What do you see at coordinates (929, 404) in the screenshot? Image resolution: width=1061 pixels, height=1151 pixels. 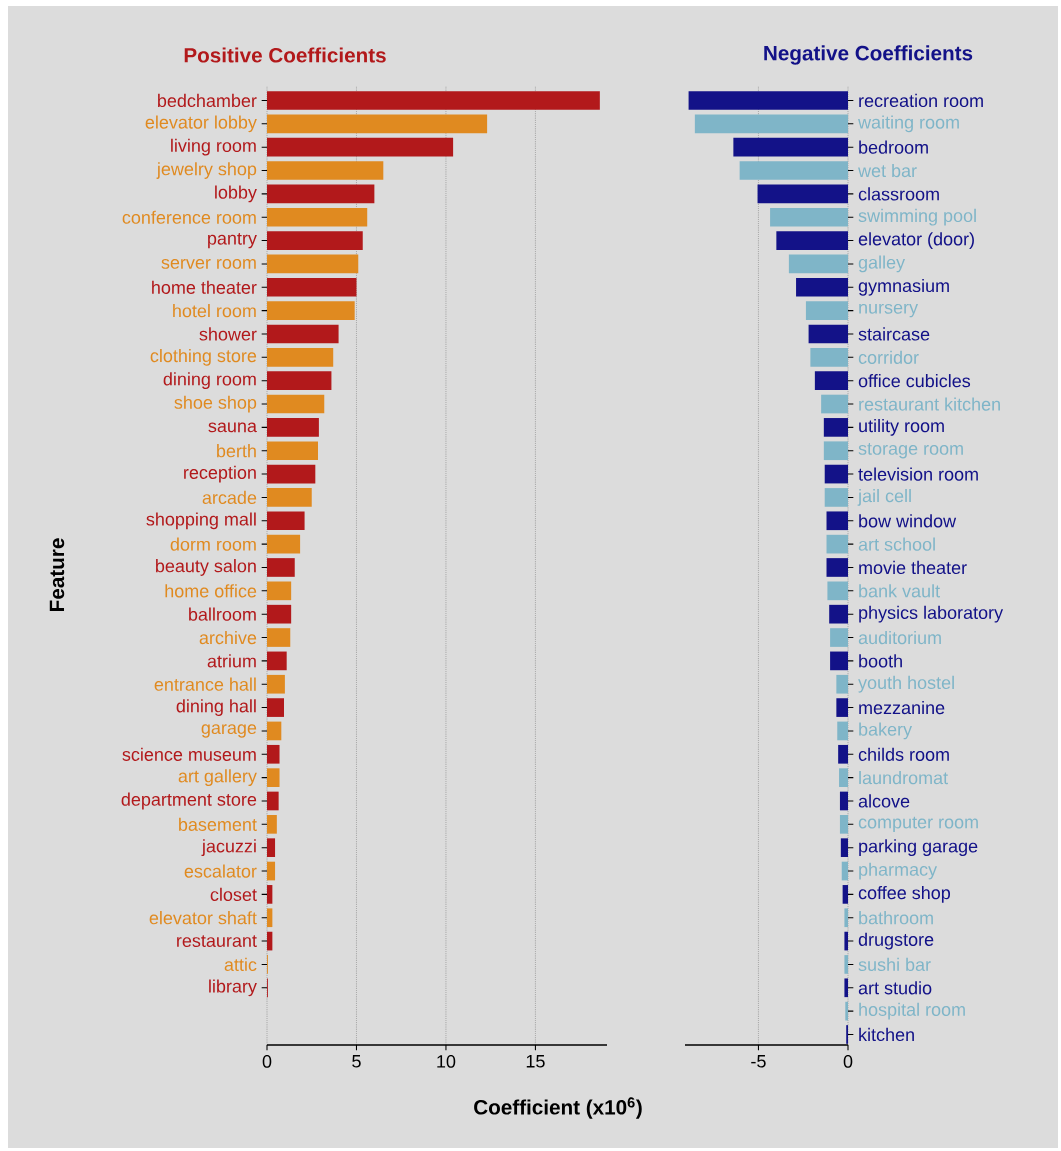 I see `y-tick-label: restaurant kitchen` at bounding box center [929, 404].